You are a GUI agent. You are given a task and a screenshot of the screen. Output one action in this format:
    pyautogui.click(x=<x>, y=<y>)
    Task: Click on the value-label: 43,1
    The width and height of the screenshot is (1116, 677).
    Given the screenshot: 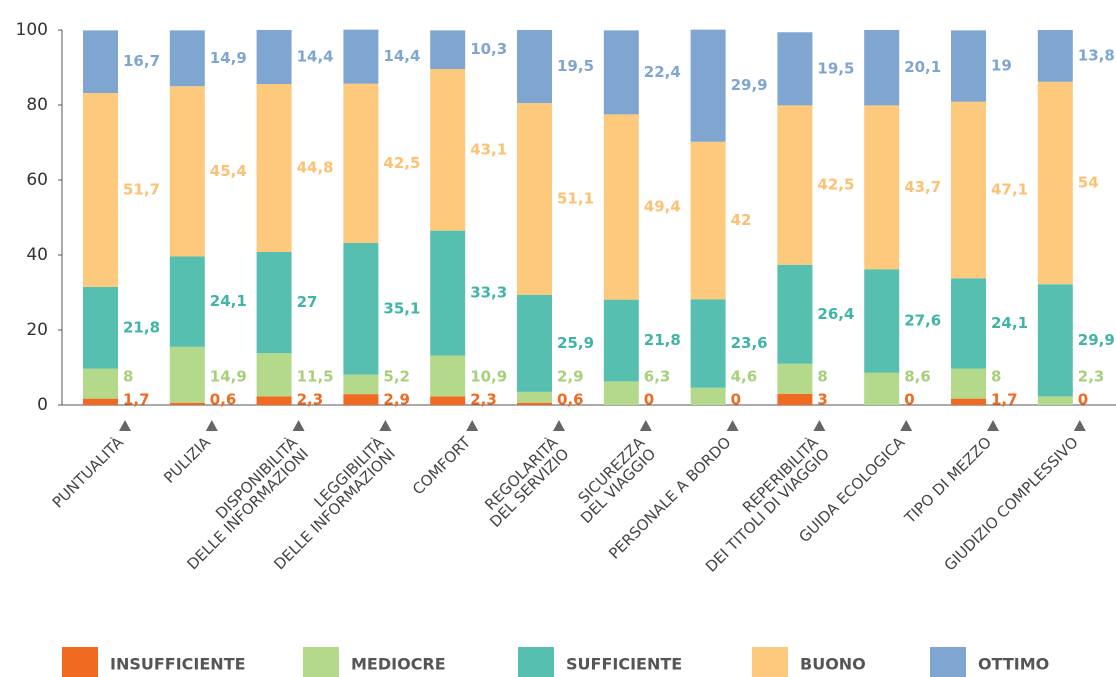 What is the action you would take?
    pyautogui.click(x=488, y=149)
    